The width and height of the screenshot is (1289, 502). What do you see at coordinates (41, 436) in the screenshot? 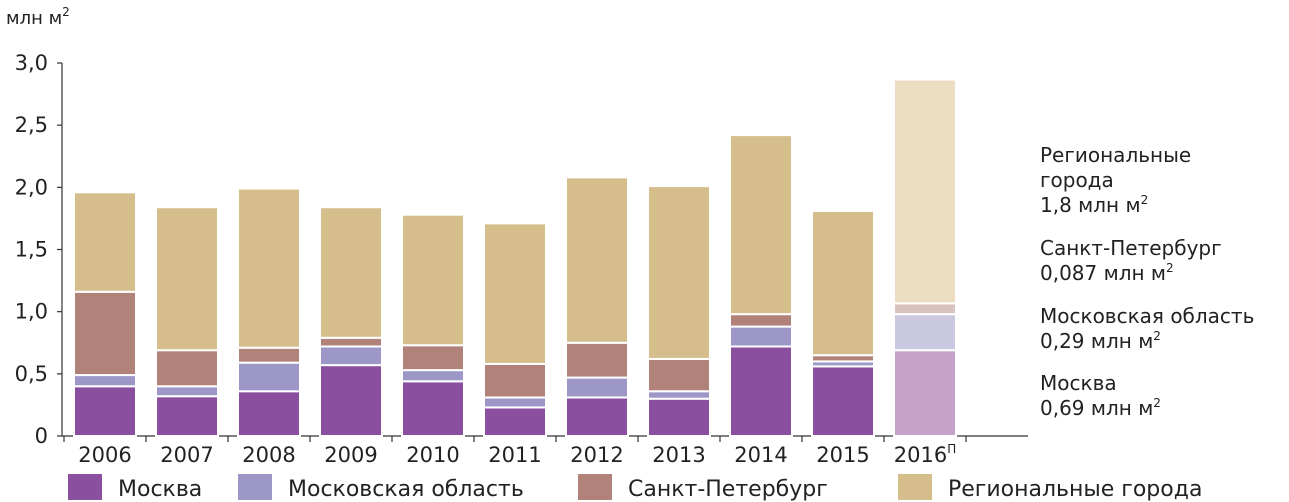
I see `y-tick-label: 0` at bounding box center [41, 436].